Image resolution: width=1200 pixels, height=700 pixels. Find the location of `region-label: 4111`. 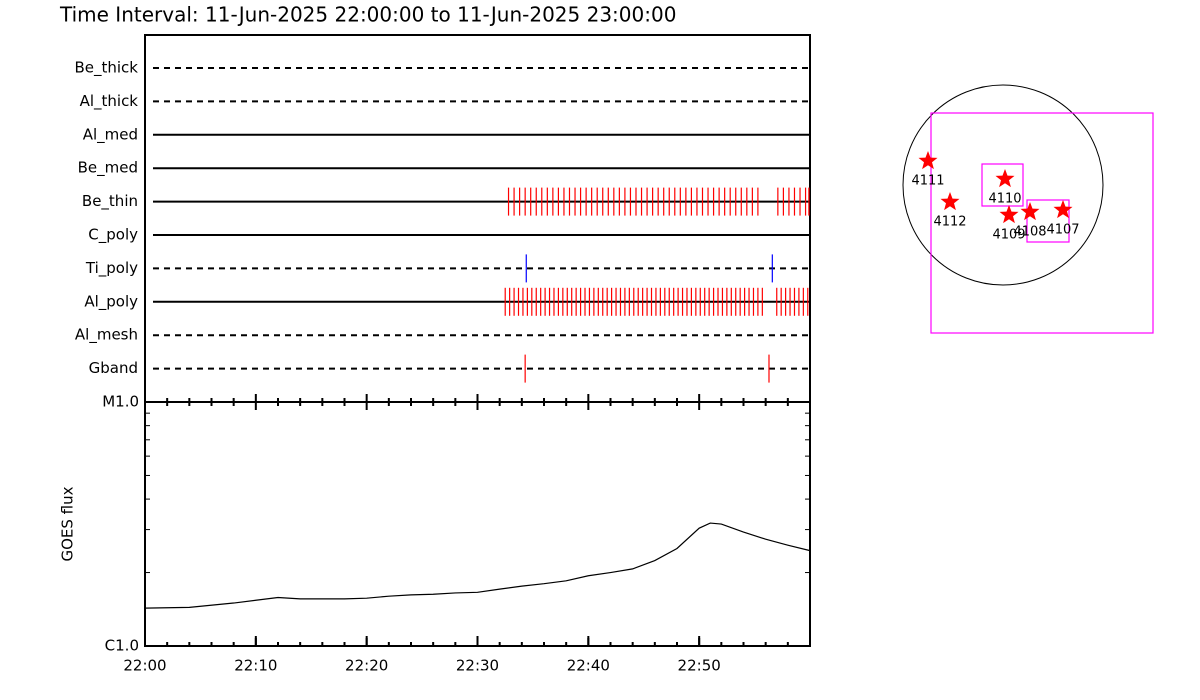

region-label: 4111 is located at coordinates (927, 181).